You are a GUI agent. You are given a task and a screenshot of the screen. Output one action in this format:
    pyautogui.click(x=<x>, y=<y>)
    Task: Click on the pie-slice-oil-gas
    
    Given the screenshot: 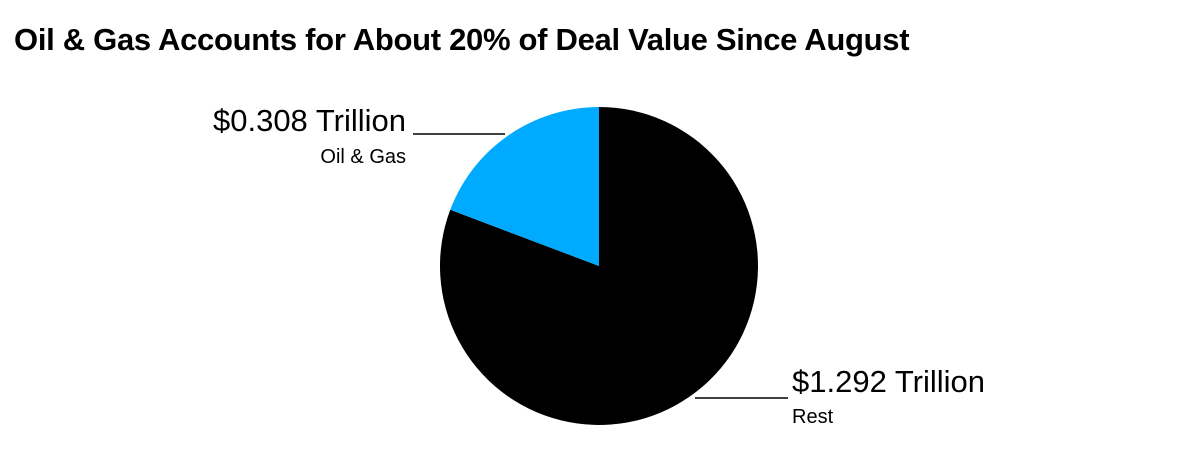 What is the action you would take?
    pyautogui.click(x=524, y=186)
    